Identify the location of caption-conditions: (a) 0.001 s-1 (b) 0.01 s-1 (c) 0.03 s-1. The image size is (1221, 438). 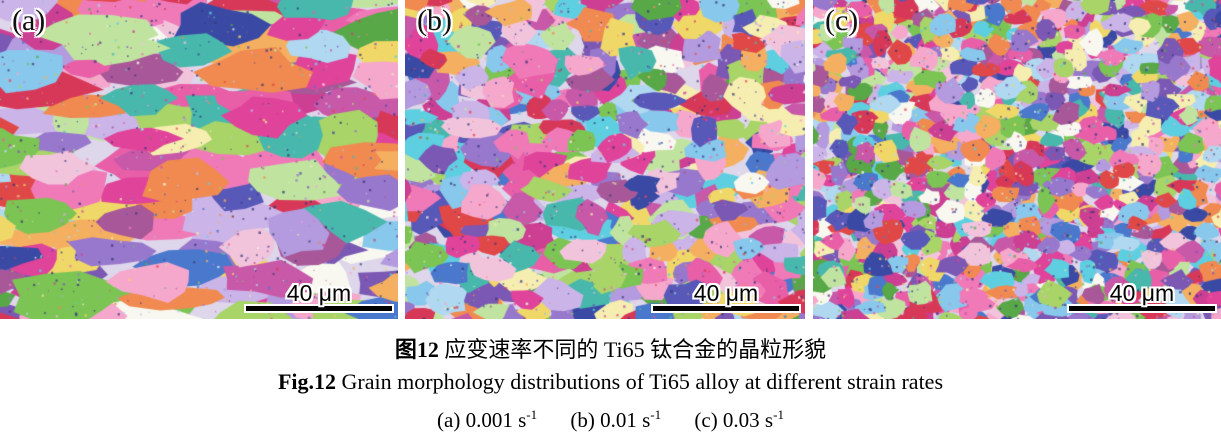
(610, 417).